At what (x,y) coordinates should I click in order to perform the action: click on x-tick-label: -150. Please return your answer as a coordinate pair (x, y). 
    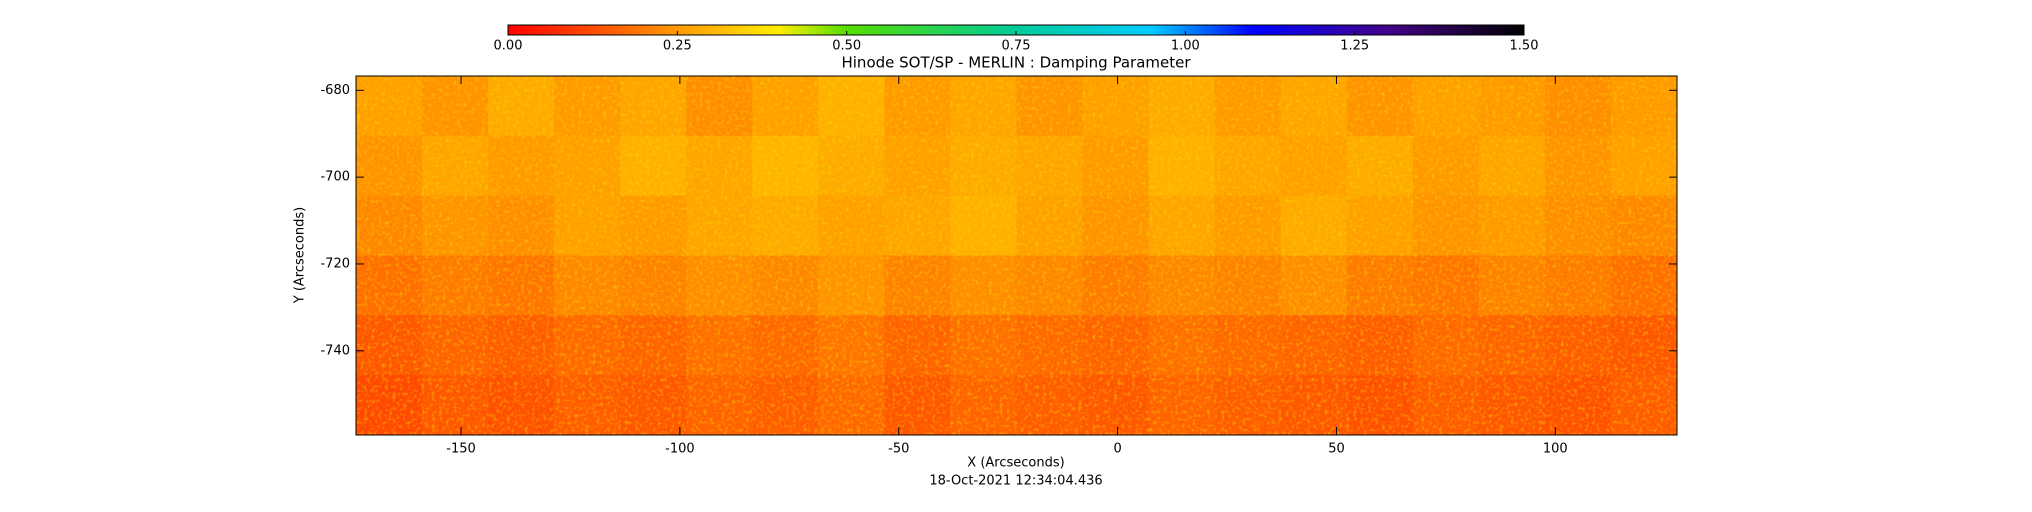
    Looking at the image, I should click on (461, 449).